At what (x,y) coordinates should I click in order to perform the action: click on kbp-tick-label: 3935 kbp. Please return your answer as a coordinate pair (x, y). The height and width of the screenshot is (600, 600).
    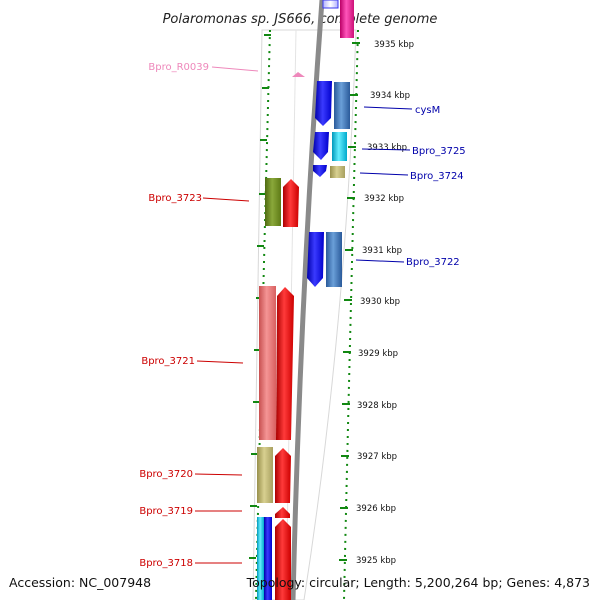
    Looking at the image, I should click on (394, 45).